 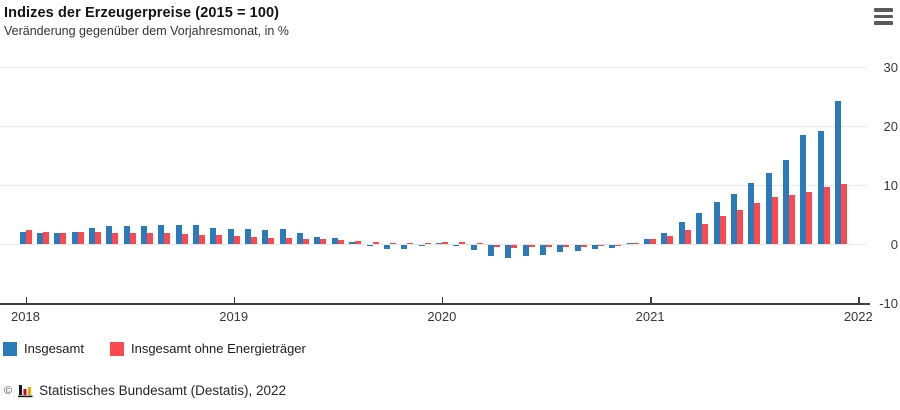 What do you see at coordinates (43, 348) in the screenshot?
I see `legend-item-insgesamt: Insgesamt` at bounding box center [43, 348].